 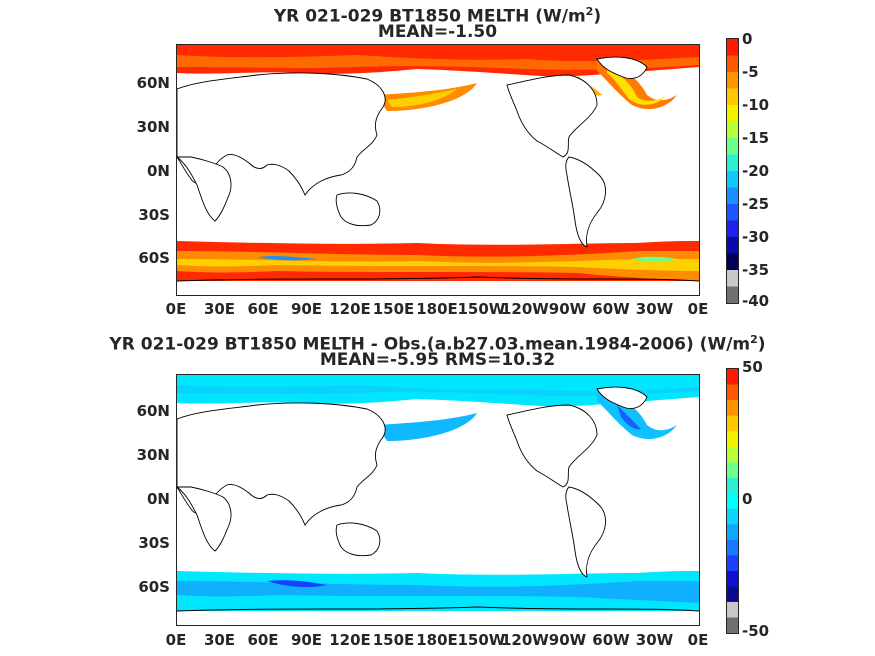 What do you see at coordinates (761, 344) in the screenshot?
I see `panel2-title-close: )` at bounding box center [761, 344].